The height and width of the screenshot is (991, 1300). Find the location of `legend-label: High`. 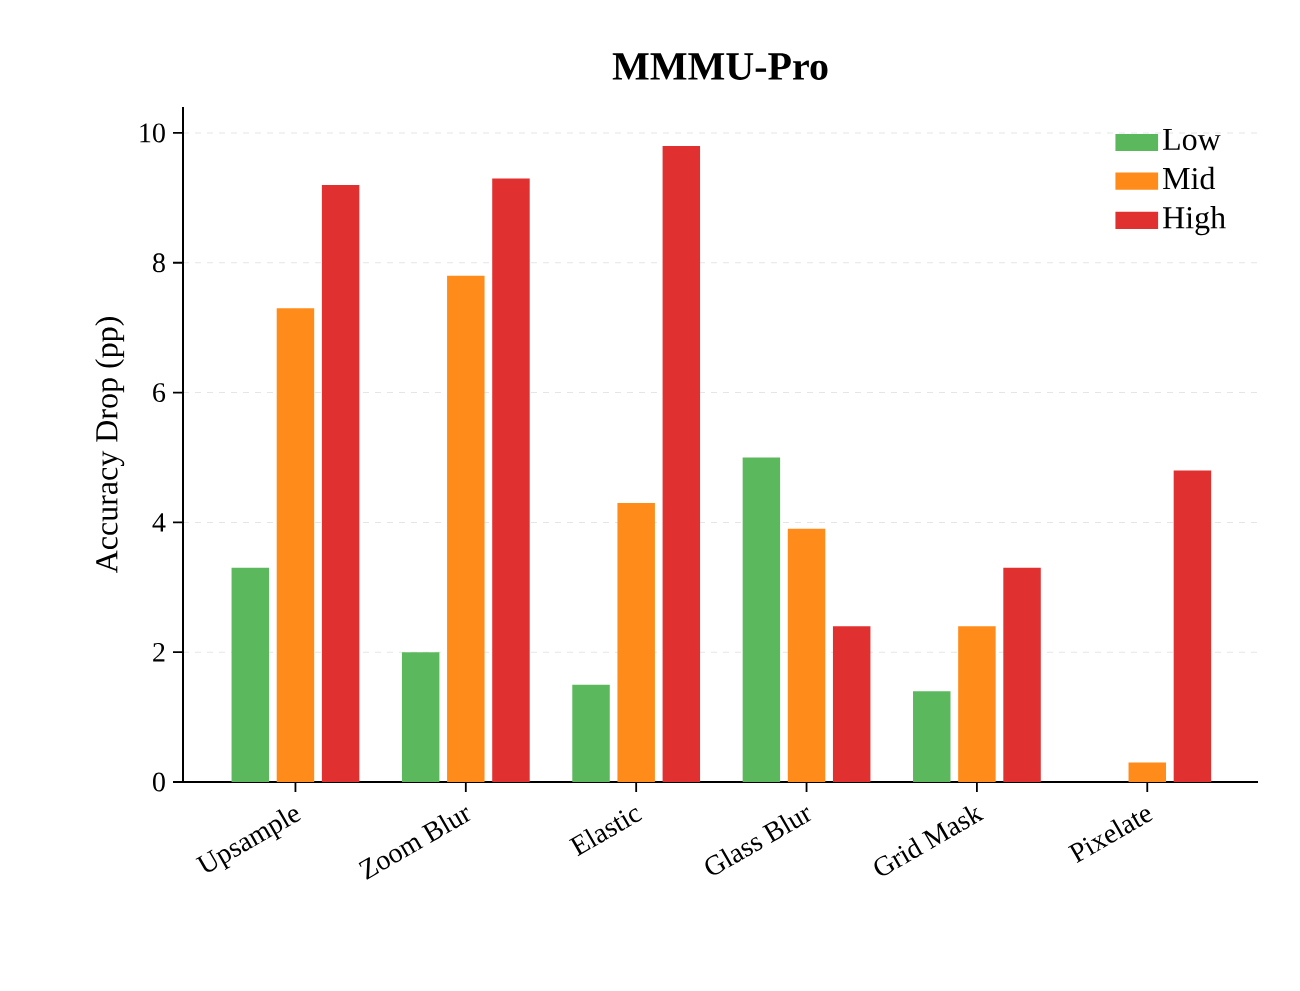

legend-label: High is located at coordinates (1194, 221).